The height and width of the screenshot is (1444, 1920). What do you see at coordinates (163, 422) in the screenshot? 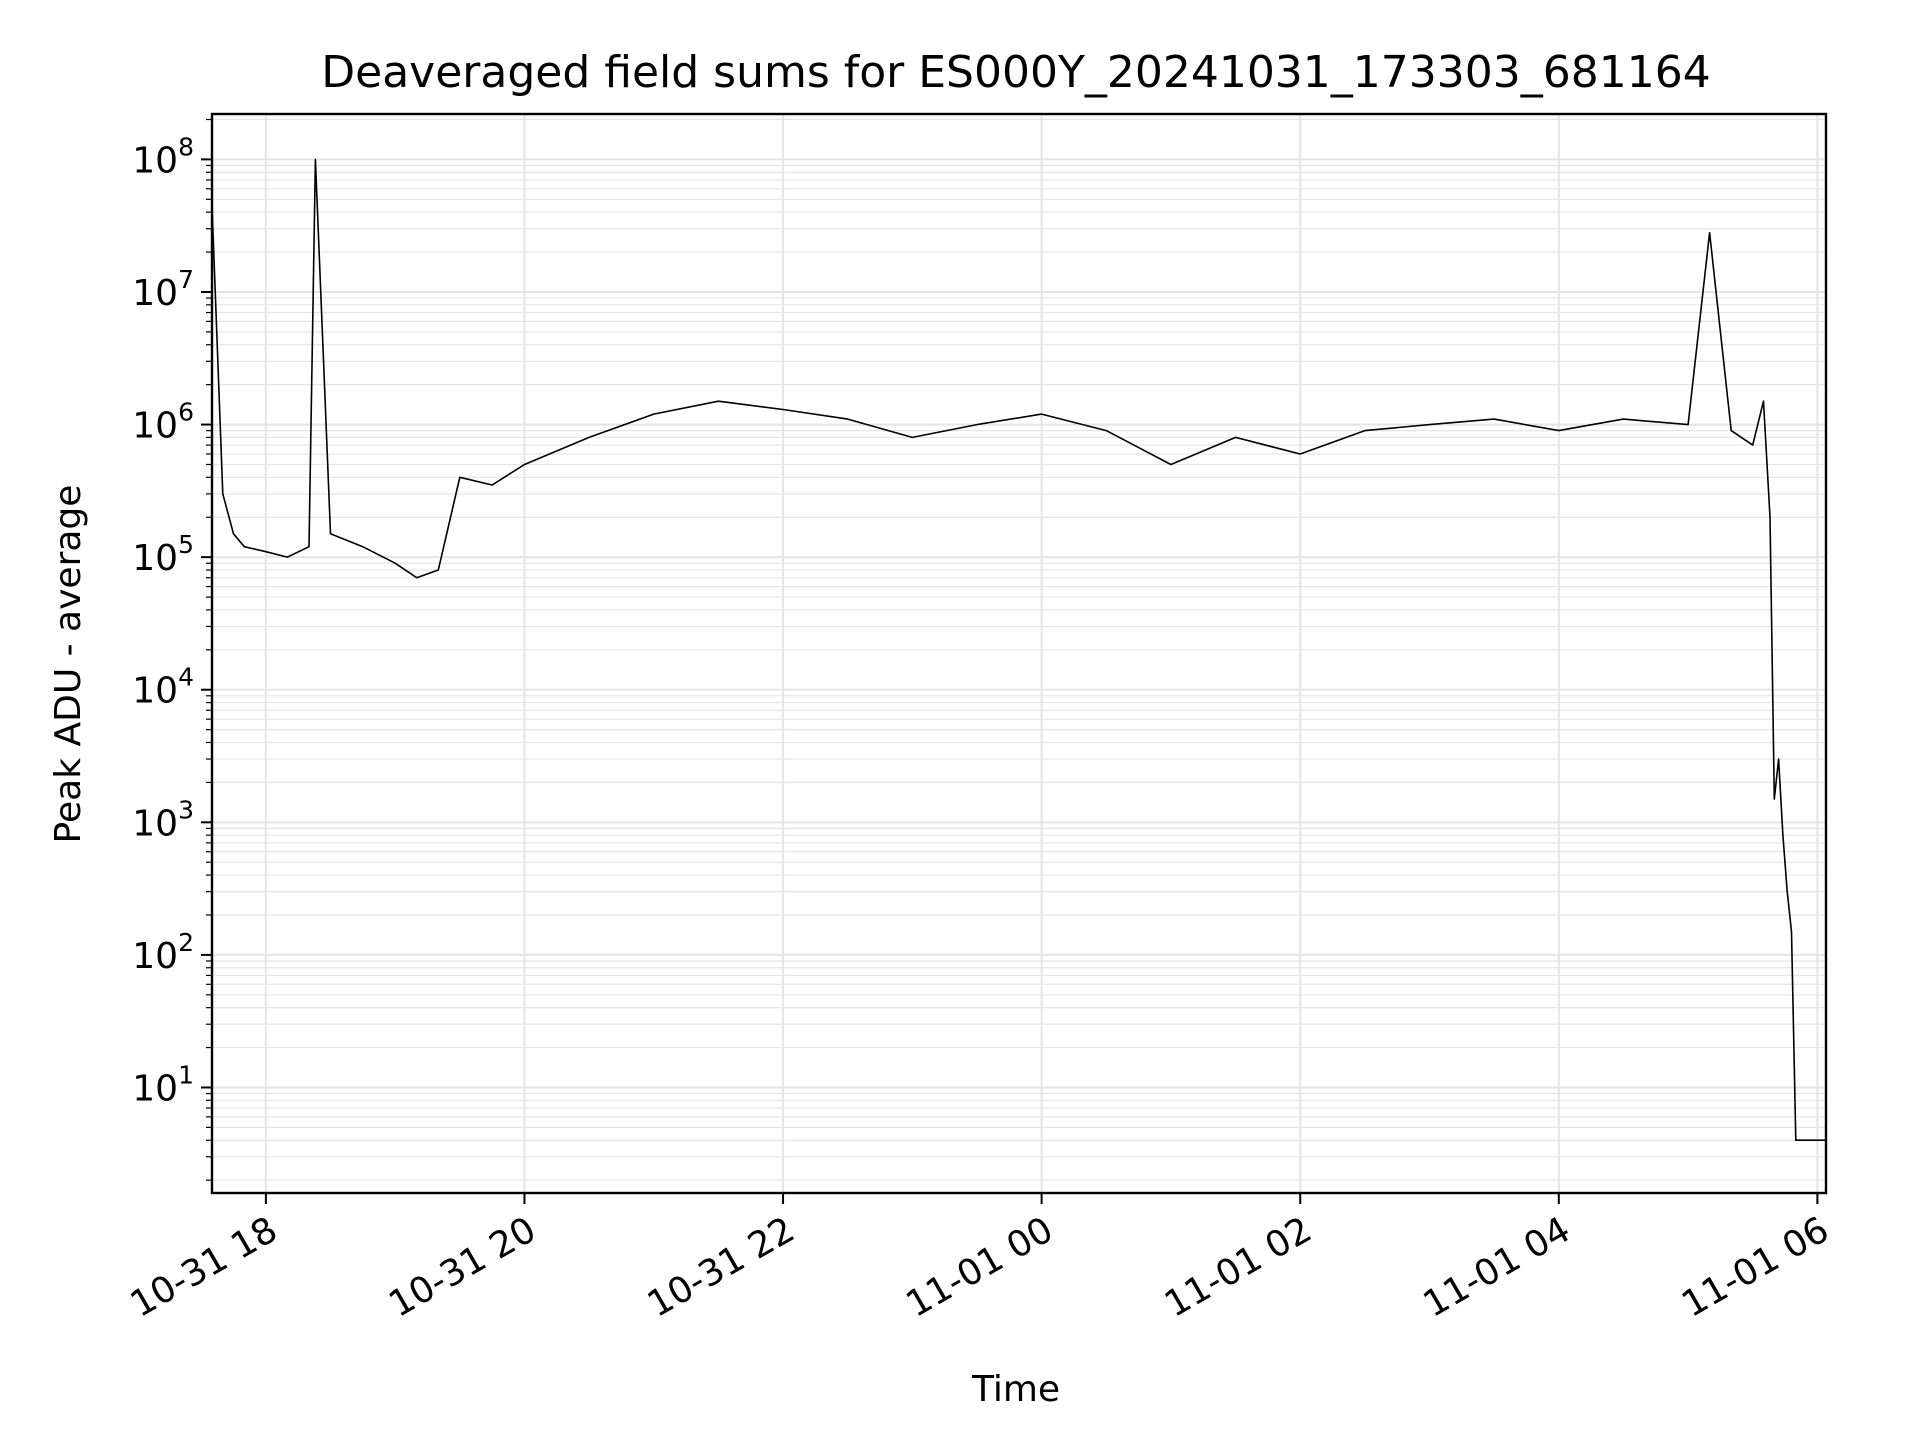
I see `y-tick-label: 10⁶` at bounding box center [163, 422].